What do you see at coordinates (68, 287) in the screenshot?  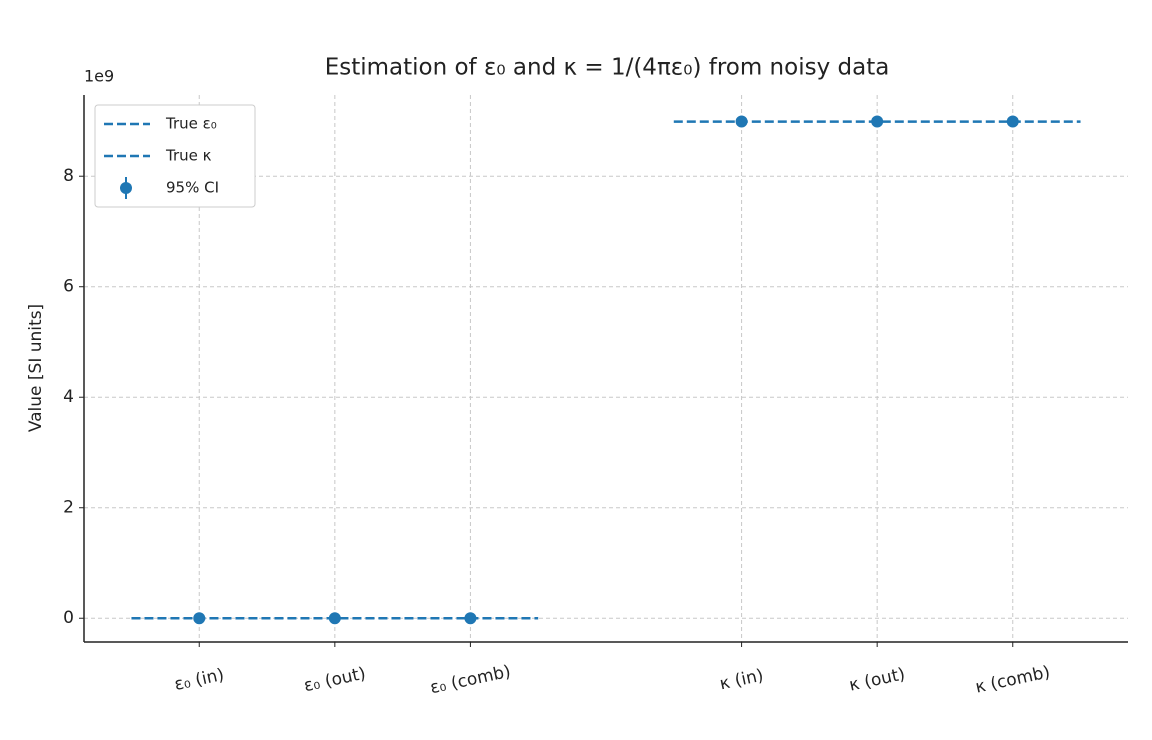 I see `y-tick-label: 6` at bounding box center [68, 287].